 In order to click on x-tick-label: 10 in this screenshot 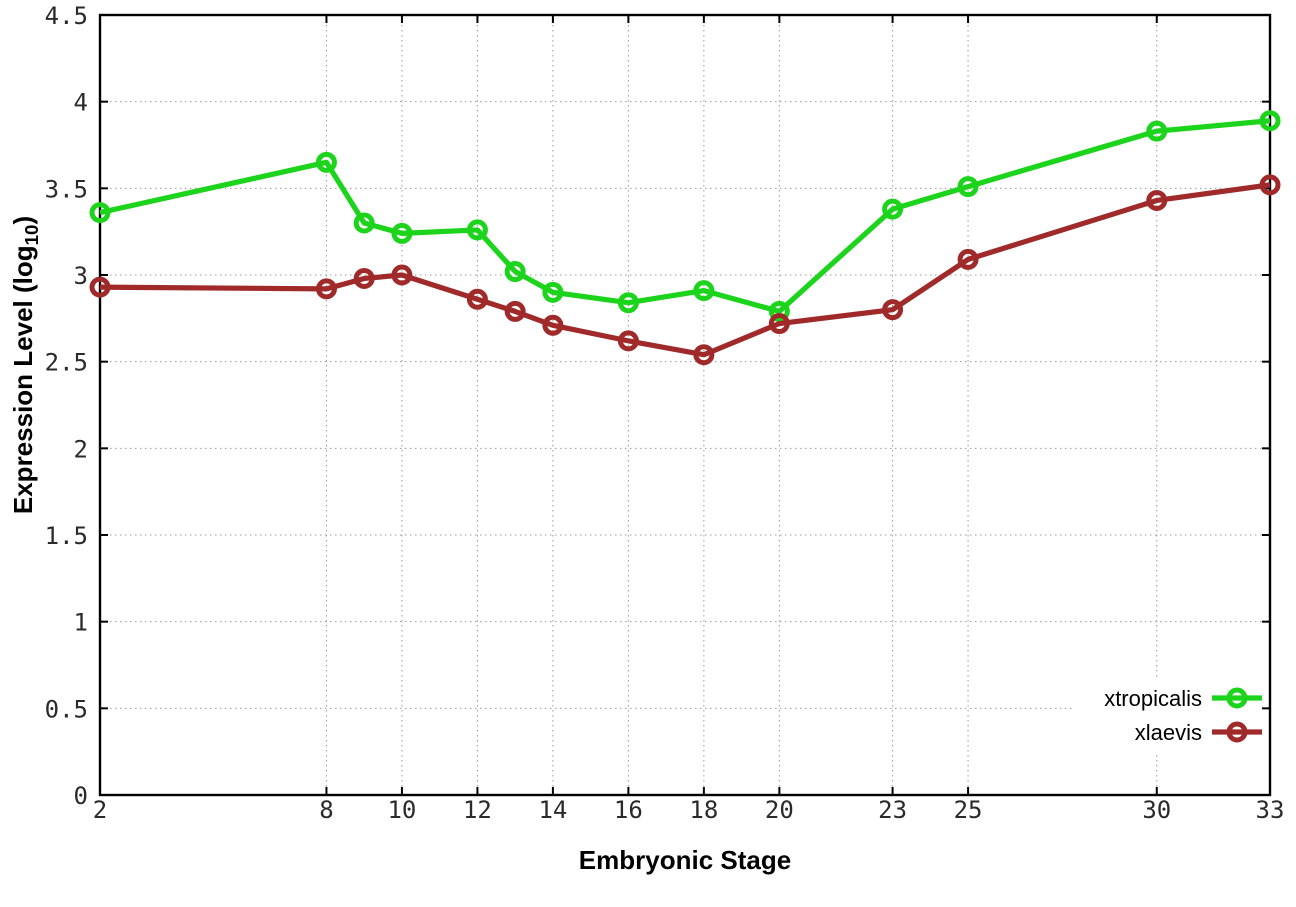, I will do `click(401, 810)`.